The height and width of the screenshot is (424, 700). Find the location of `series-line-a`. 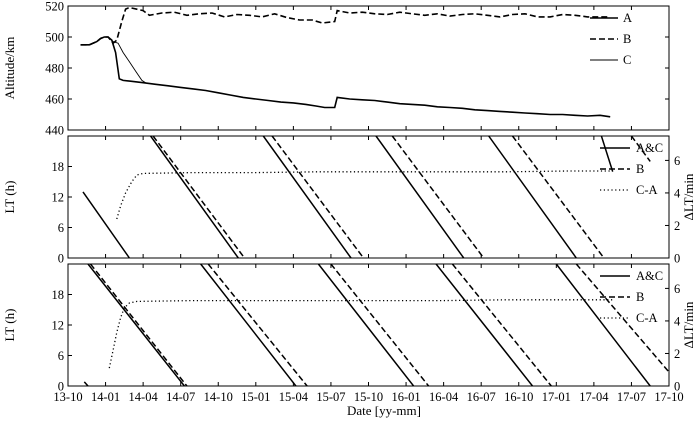

series-line-a is located at coordinates (345, 77).